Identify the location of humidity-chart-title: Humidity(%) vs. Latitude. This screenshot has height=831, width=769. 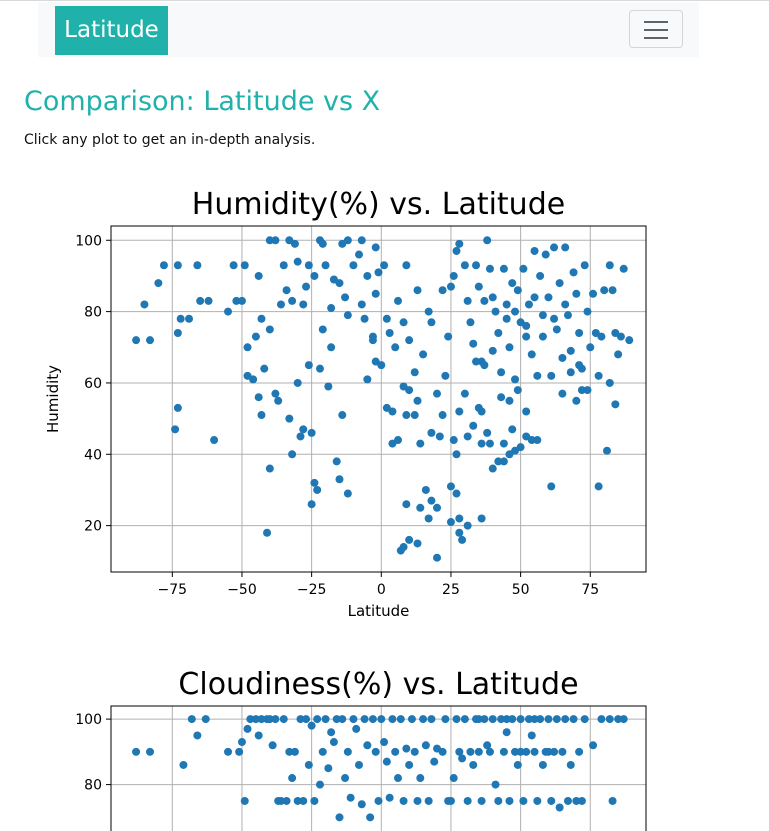
(378, 204).